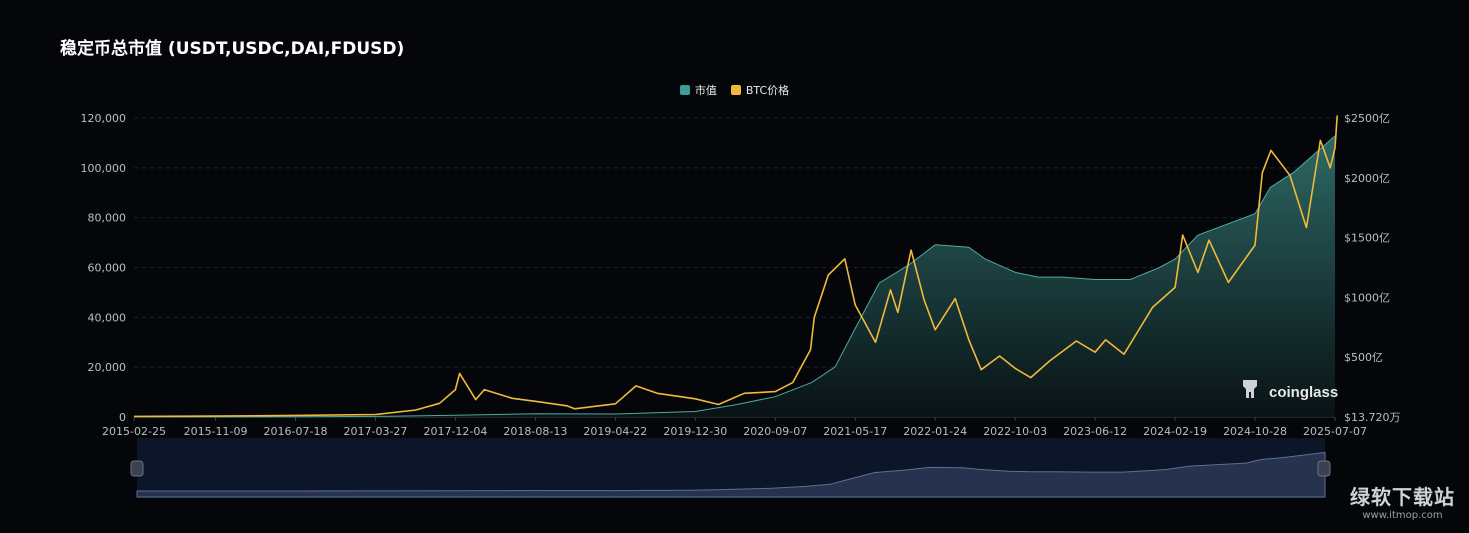 This screenshot has height=533, width=1469. What do you see at coordinates (1250, 389) in the screenshot?
I see `coinglass-mark-icon` at bounding box center [1250, 389].